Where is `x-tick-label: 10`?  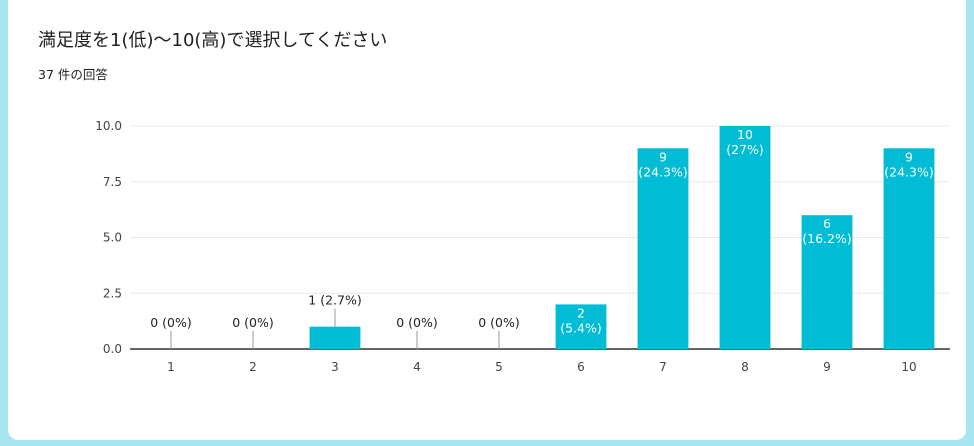 x-tick-label: 10 is located at coordinates (908, 367).